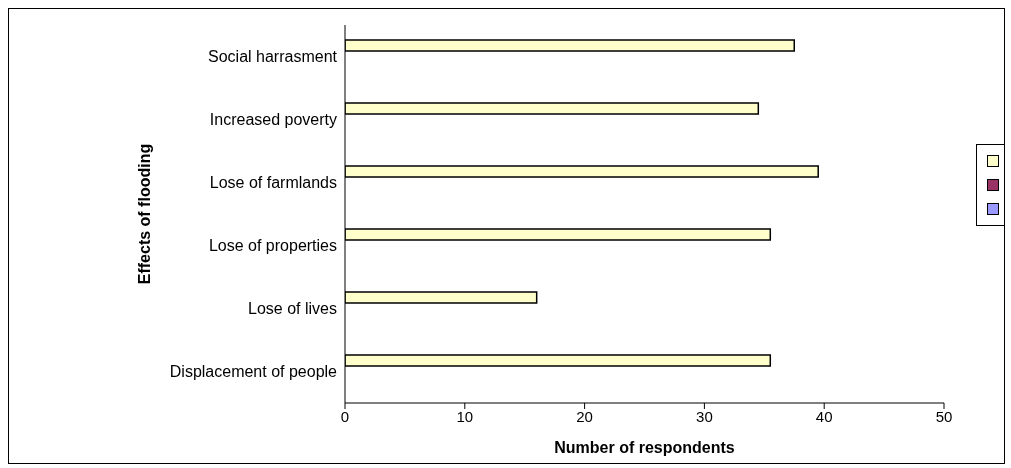 The height and width of the screenshot is (468, 1011). Describe the element at coordinates (644, 447) in the screenshot. I see `x-axis-title: Number of respondents` at that location.